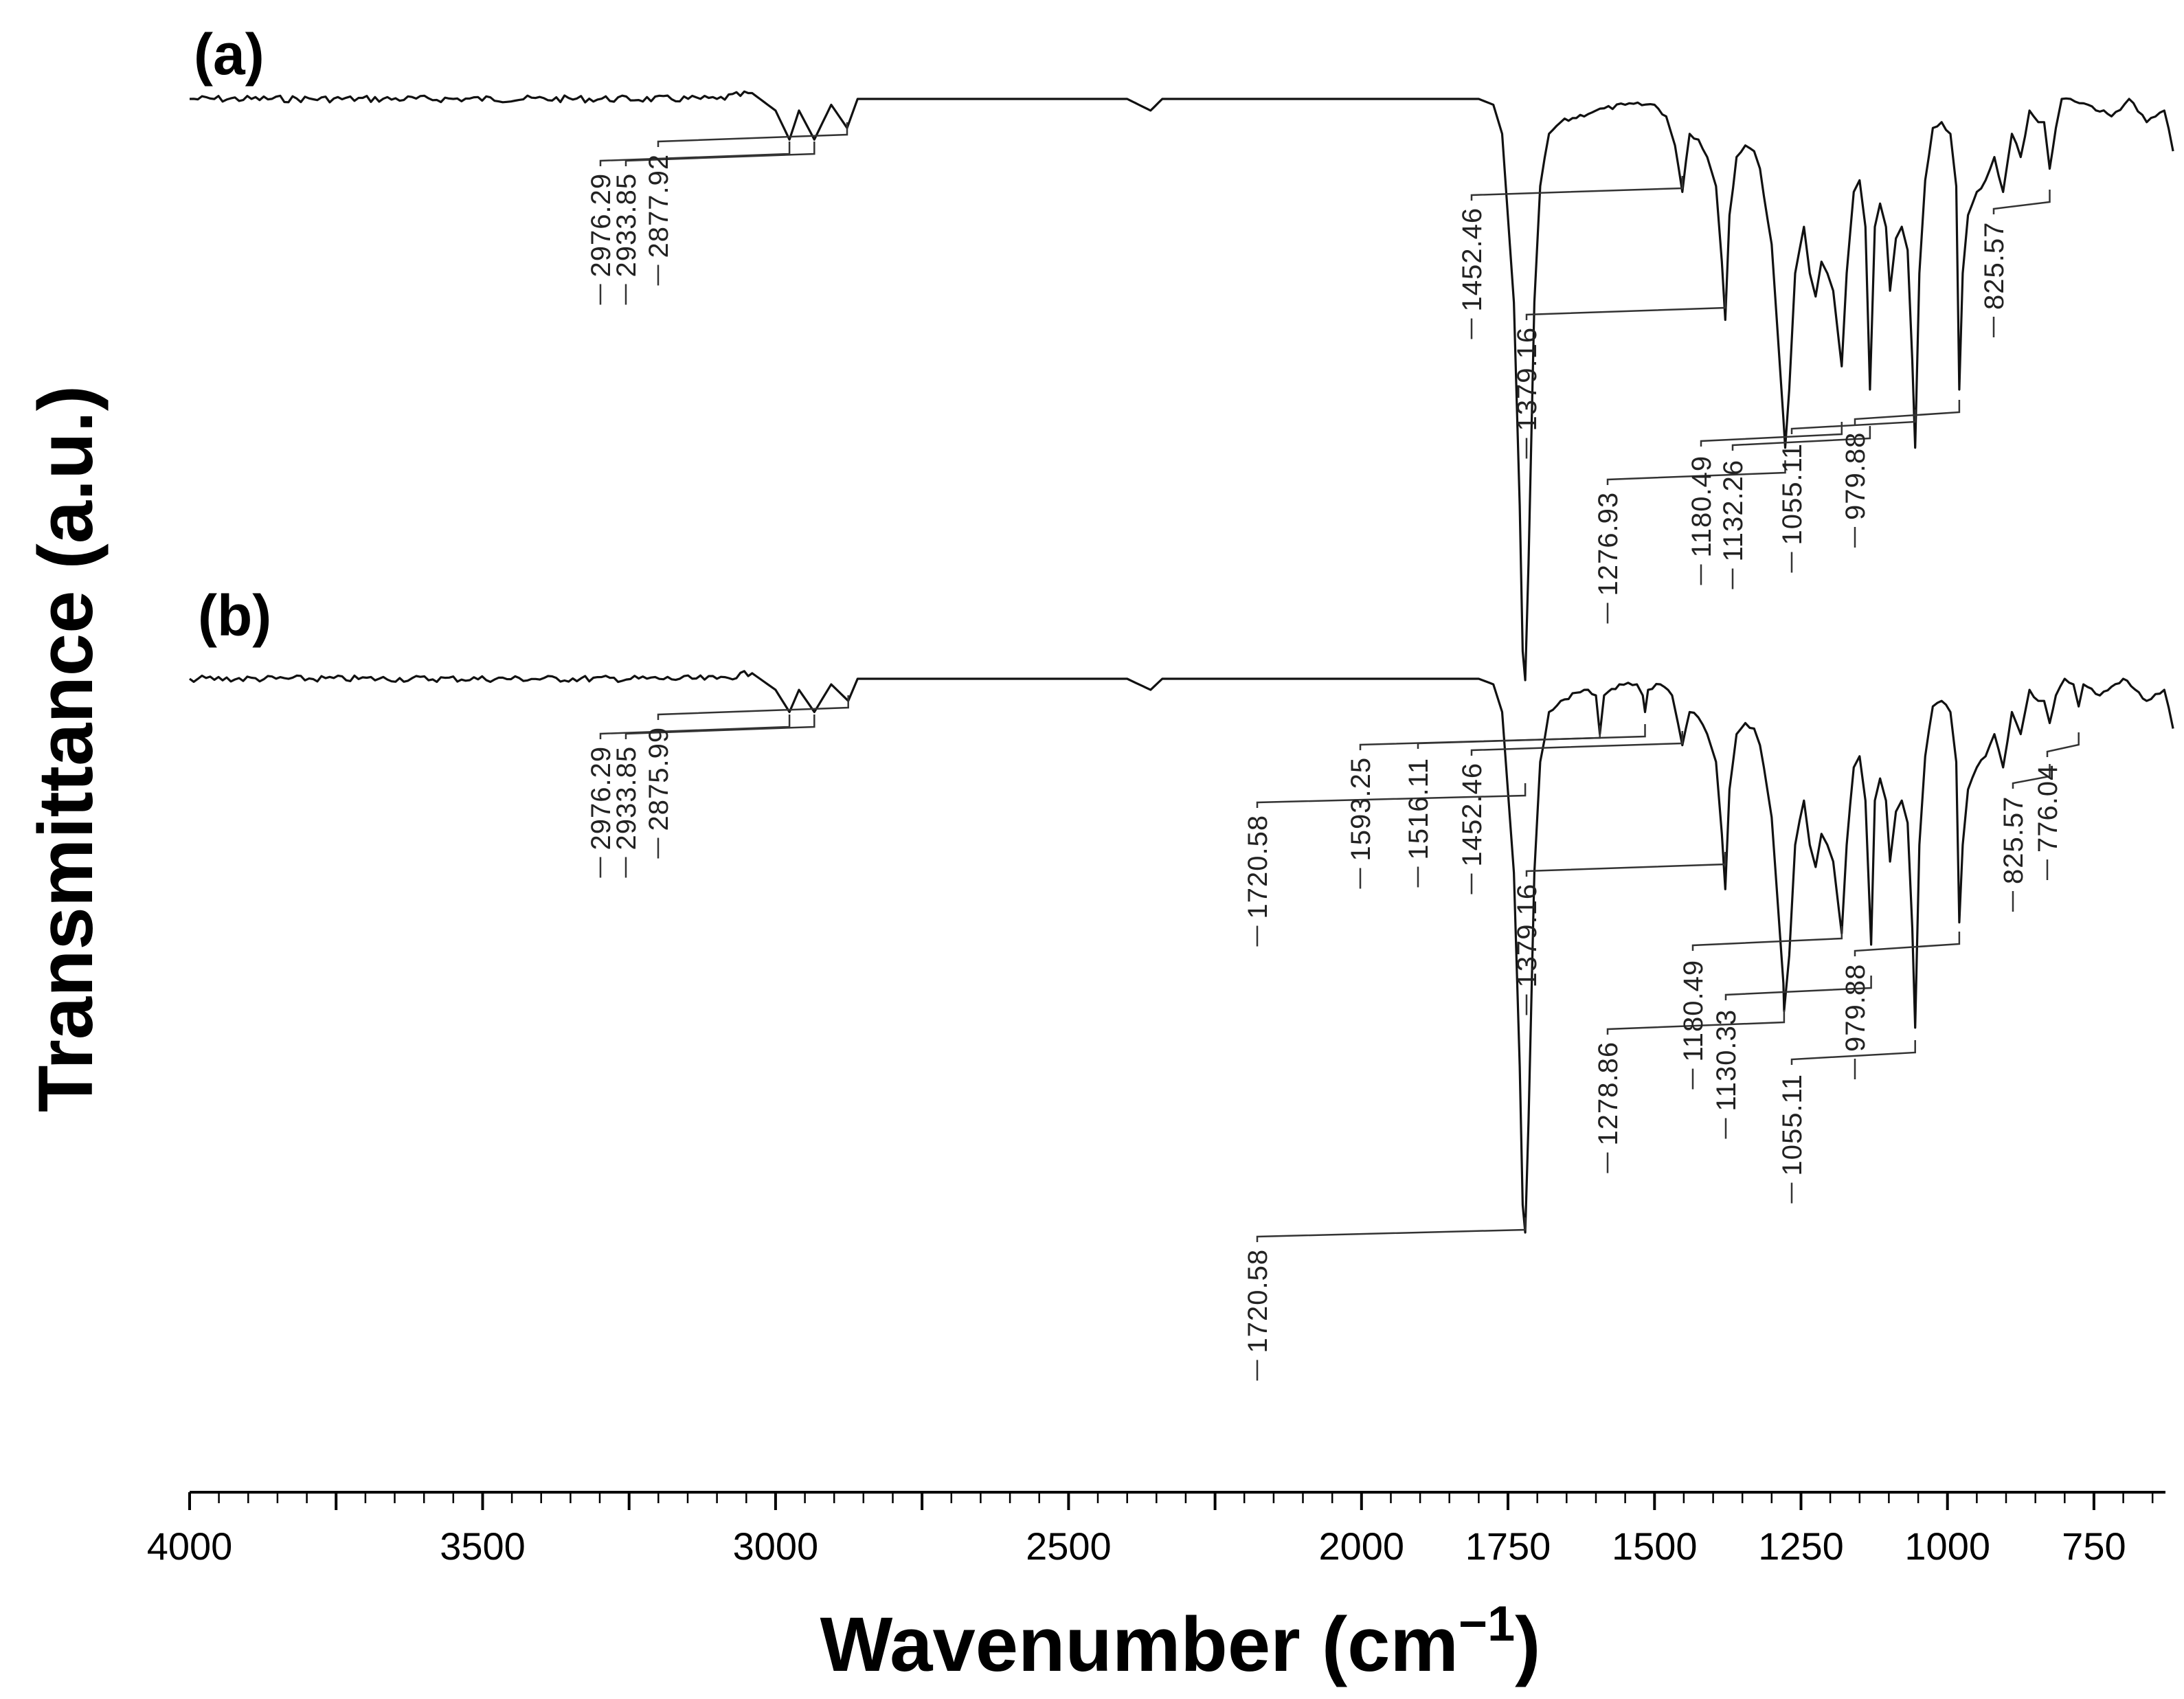  Describe the element at coordinates (1508, 1546) in the screenshot. I see `x-tick-label-1750: 1750` at that location.